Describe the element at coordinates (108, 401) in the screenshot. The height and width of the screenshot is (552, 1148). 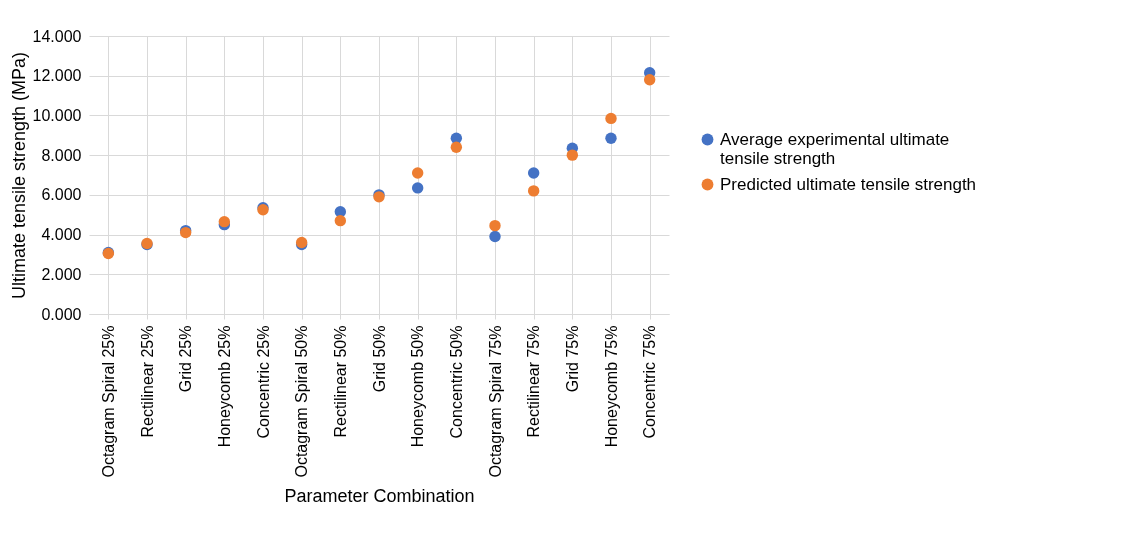
I see `x-tick-label: Octagram Spiral 25%` at that location.